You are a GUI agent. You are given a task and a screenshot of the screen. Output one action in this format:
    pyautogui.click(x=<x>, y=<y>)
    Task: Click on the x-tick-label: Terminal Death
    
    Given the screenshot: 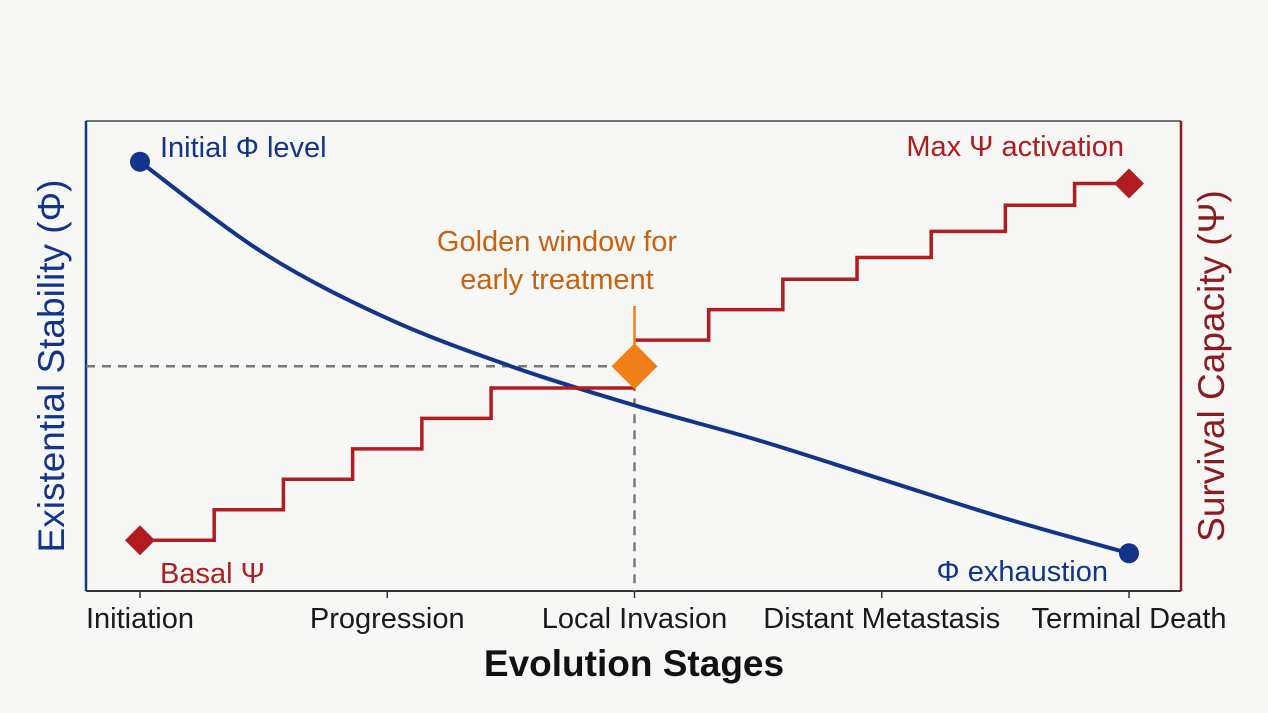 What is the action you would take?
    pyautogui.click(x=1128, y=619)
    